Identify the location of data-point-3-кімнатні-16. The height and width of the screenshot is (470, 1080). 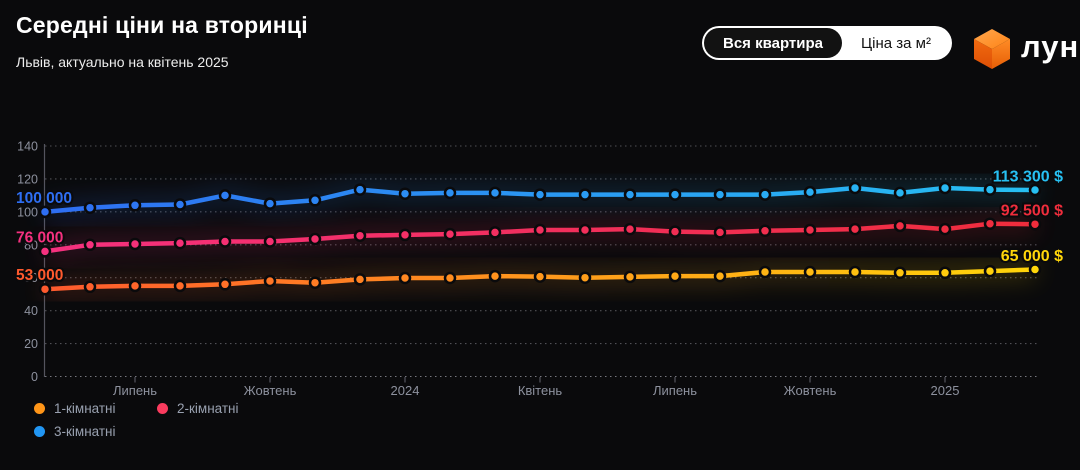
(765, 194).